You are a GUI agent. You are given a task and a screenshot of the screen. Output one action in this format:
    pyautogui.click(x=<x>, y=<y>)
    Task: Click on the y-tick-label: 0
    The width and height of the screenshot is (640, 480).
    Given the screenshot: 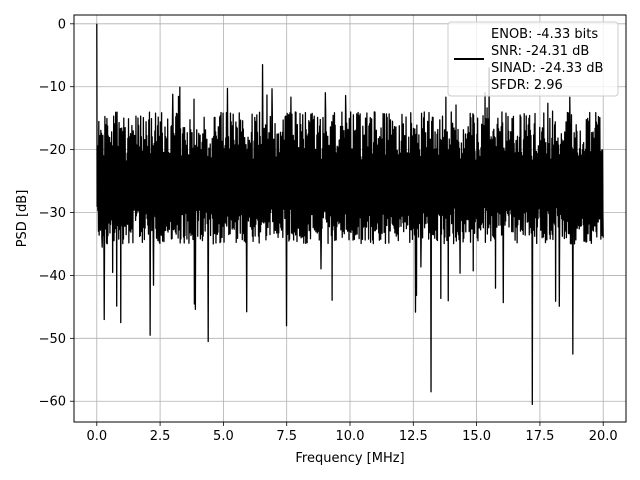 What is the action you would take?
    pyautogui.click(x=62, y=24)
    